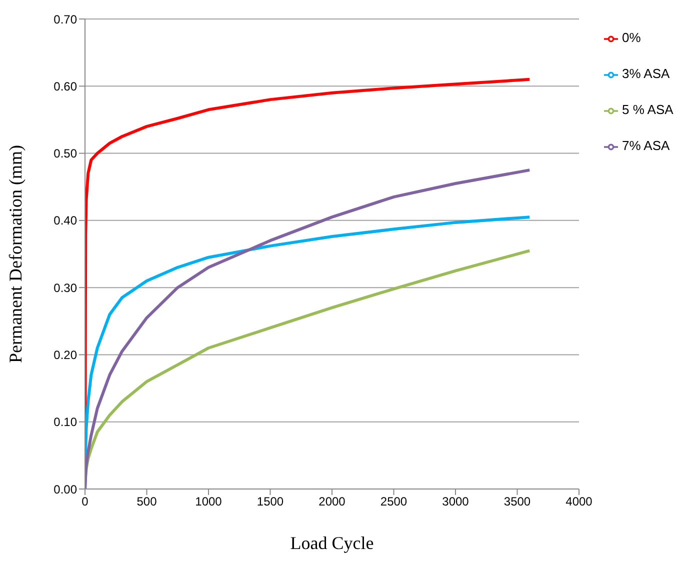 This screenshot has height=572, width=683. What do you see at coordinates (517, 501) in the screenshot?
I see `x-tick-label: 3500` at bounding box center [517, 501].